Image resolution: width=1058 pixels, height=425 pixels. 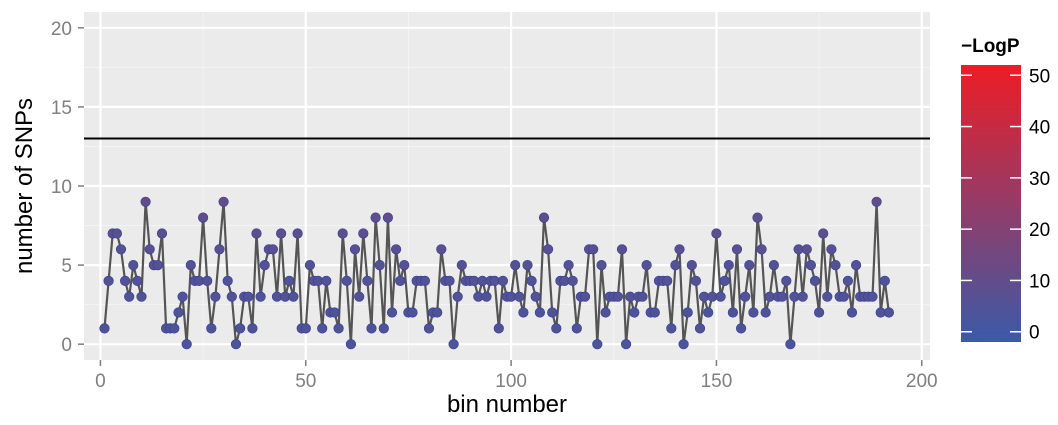 What do you see at coordinates (305, 381) in the screenshot?
I see `x-tick-label: 50` at bounding box center [305, 381].